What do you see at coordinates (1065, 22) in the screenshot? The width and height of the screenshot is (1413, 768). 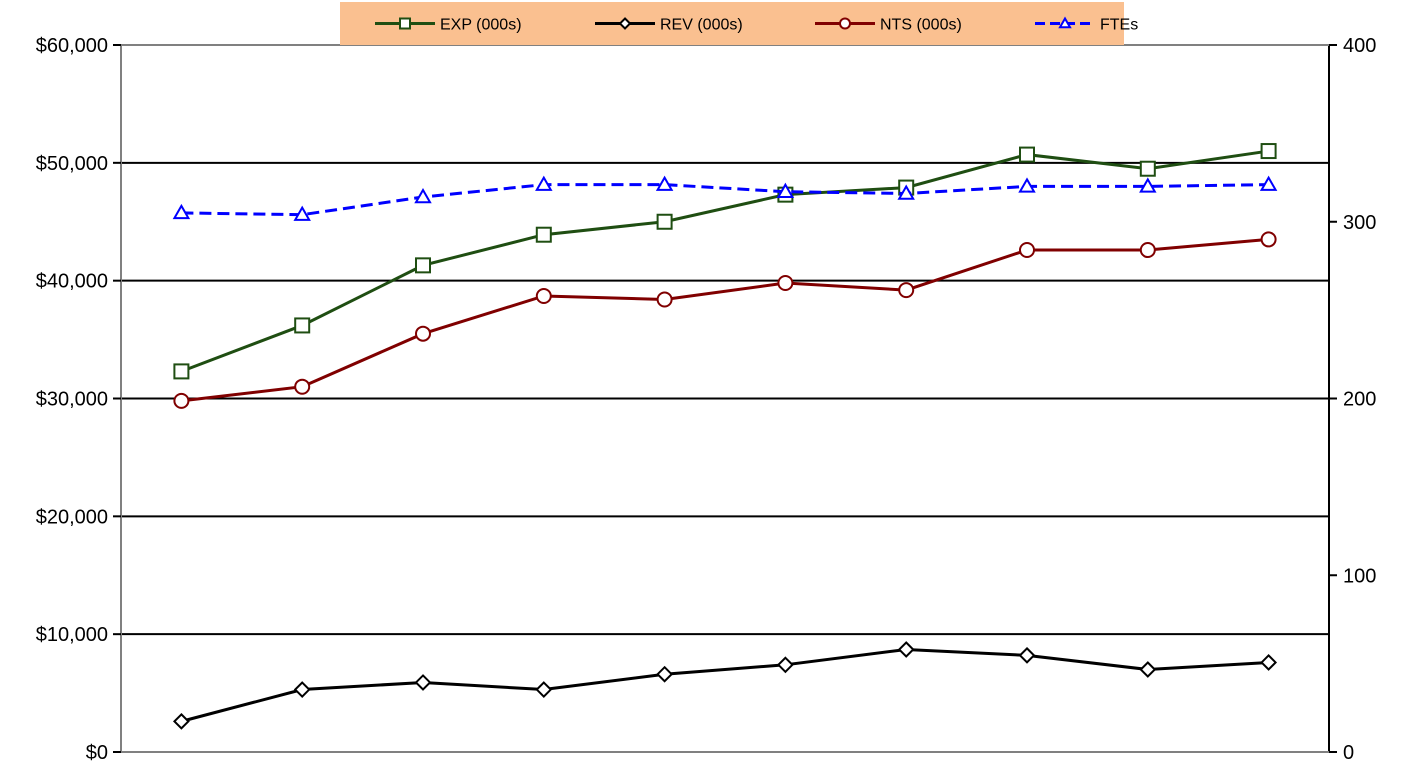 I see `legend-marker-ftes` at bounding box center [1065, 22].